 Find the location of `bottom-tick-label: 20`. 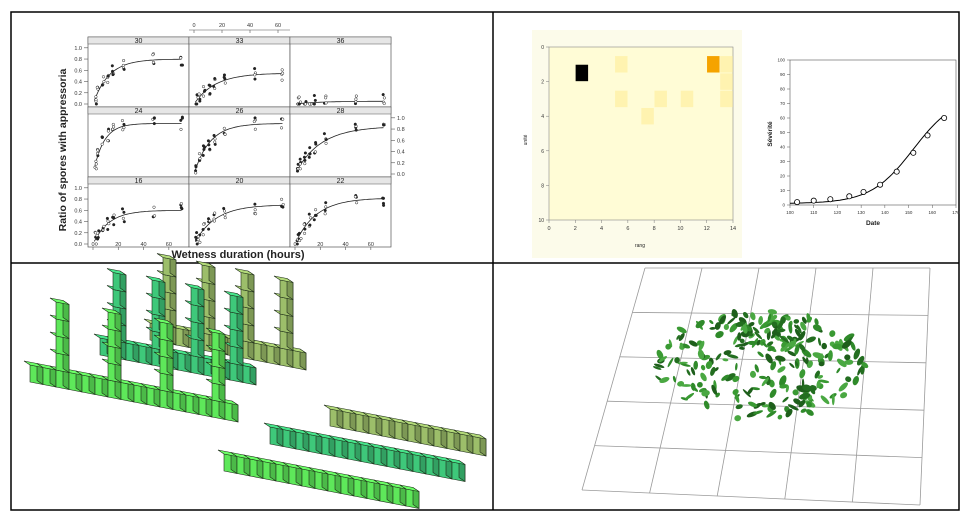

bottom-tick-label: 20 is located at coordinates (320, 245).